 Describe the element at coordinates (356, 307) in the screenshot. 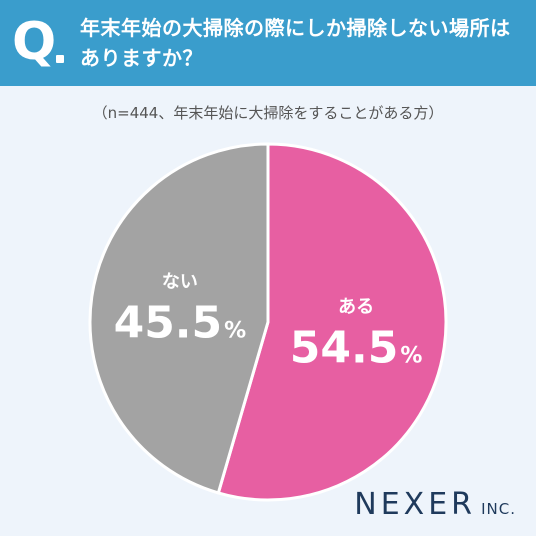

I see `slice-label-1: ある` at that location.